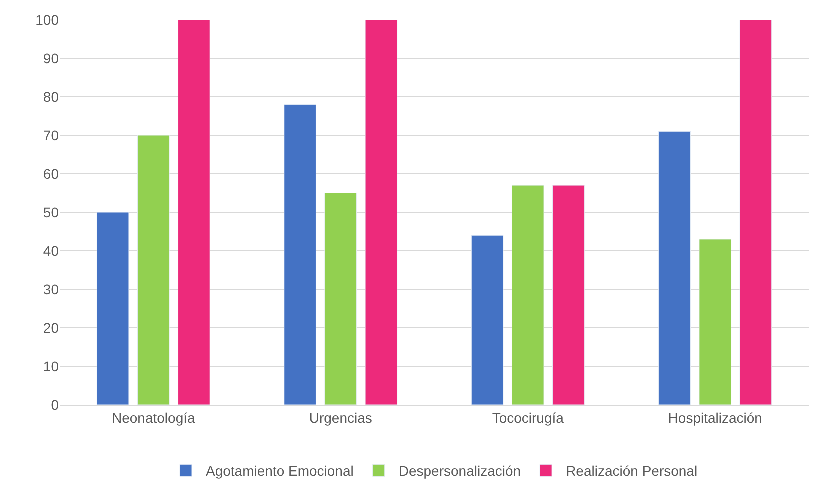  I want to click on y-tick-label: 80, so click(51, 96).